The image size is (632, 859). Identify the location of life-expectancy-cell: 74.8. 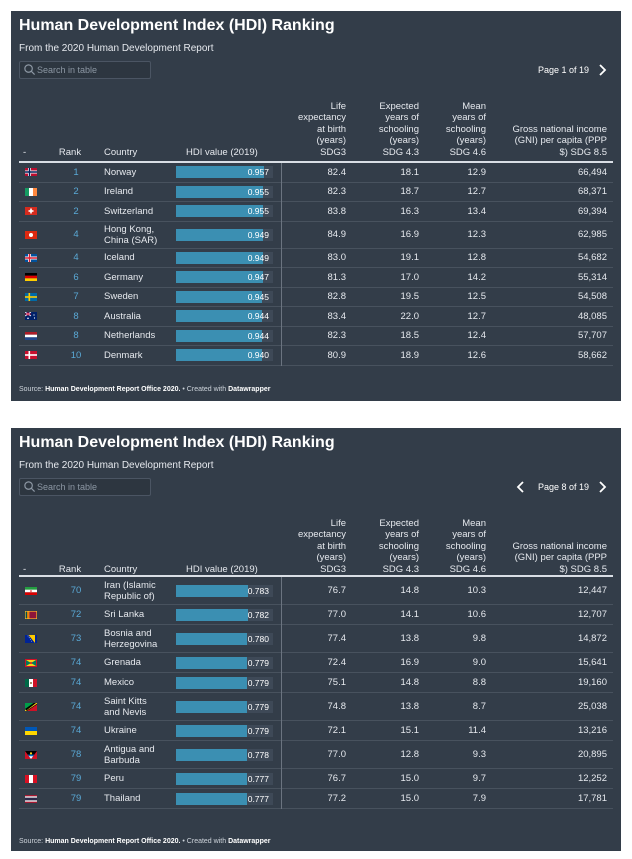
(337, 706).